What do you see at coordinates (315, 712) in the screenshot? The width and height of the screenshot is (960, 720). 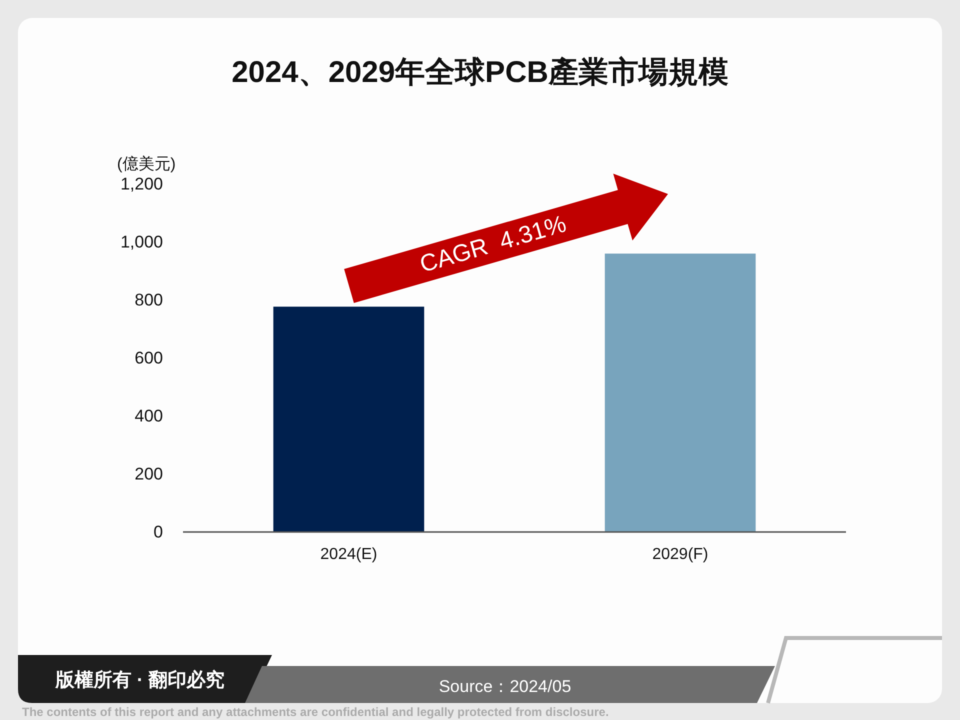 I see `annotation: The contents of this report and any attachments are confidential and legally protected from disclosure.` at bounding box center [315, 712].